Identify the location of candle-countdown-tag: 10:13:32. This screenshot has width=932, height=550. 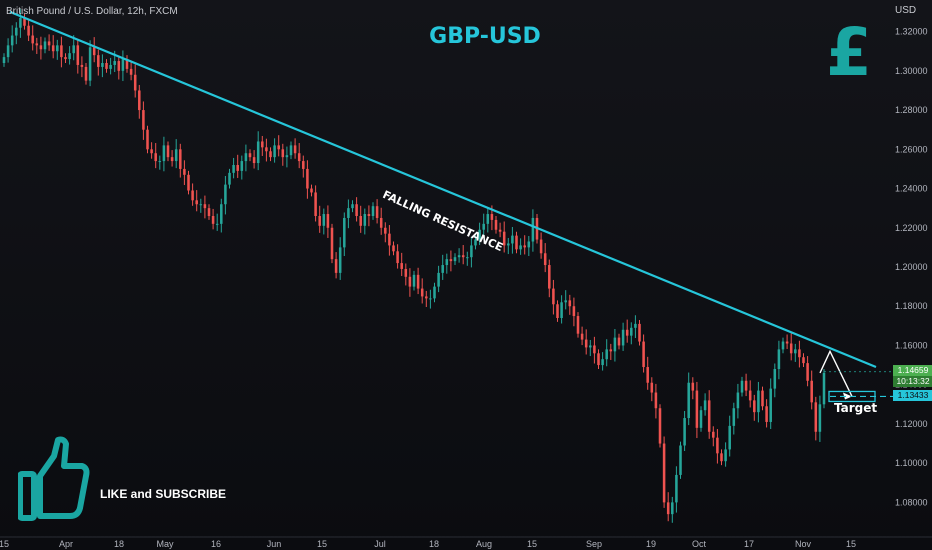
(912, 381).